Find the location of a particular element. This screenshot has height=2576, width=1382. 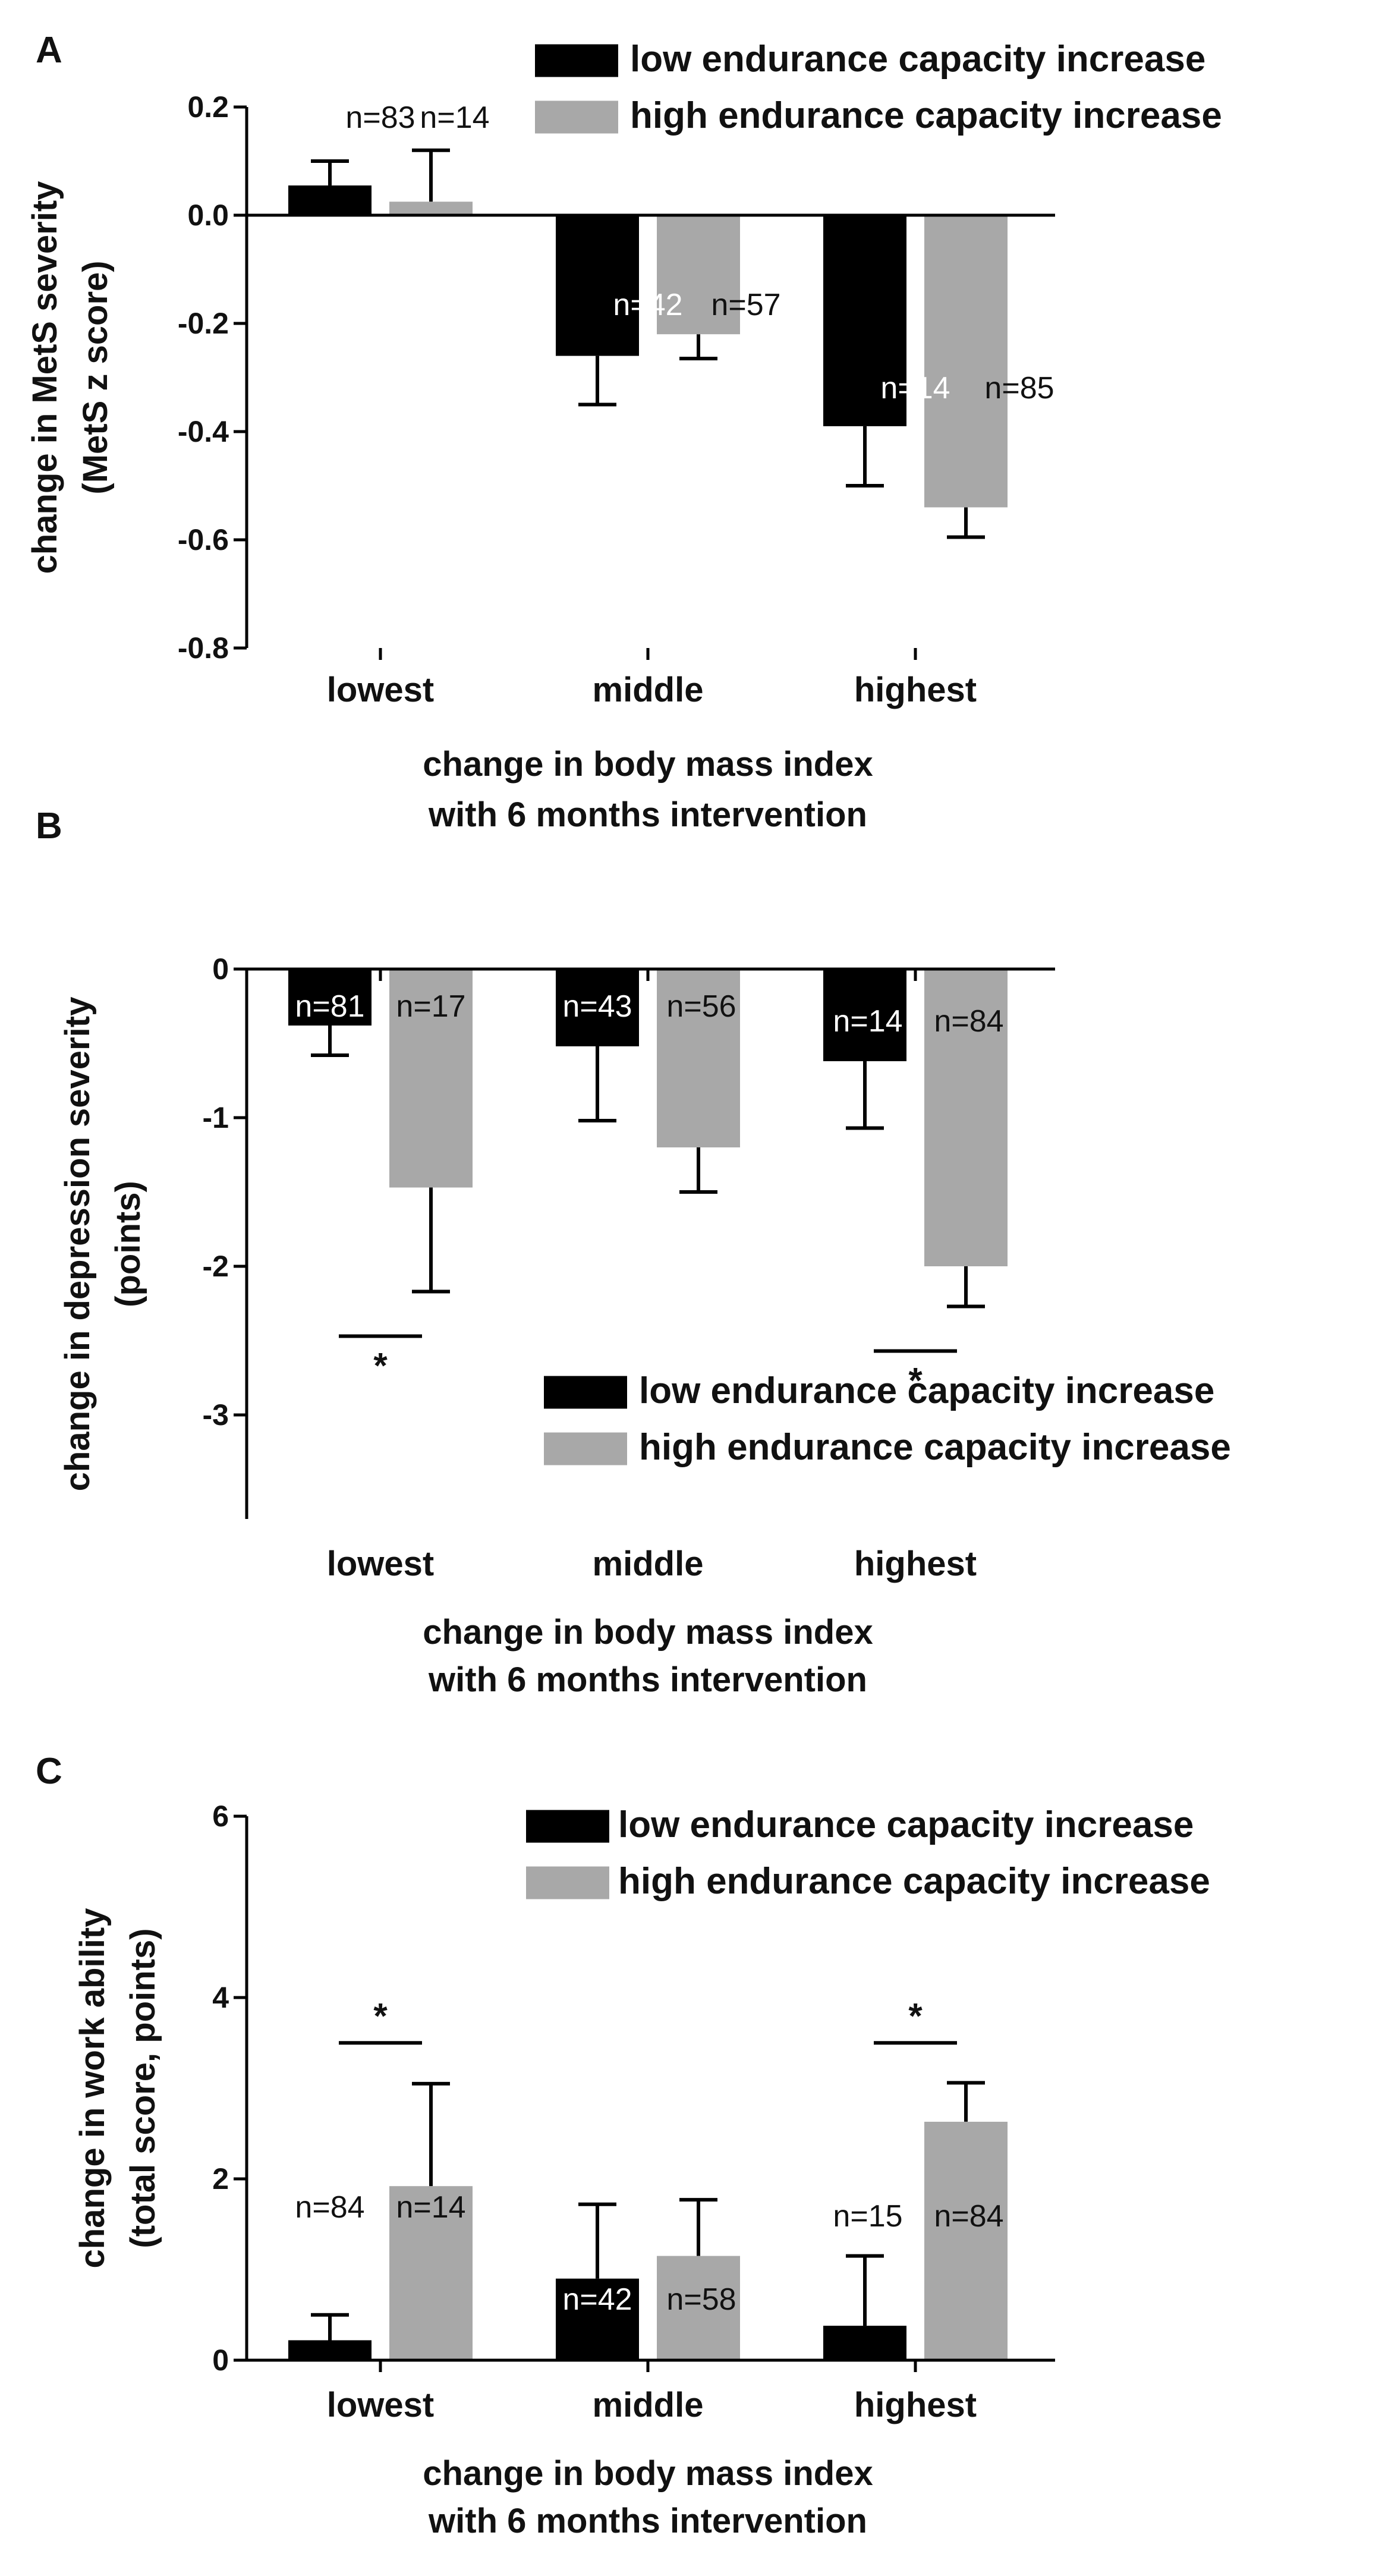

y-tick-label: -2 is located at coordinates (216, 1266).